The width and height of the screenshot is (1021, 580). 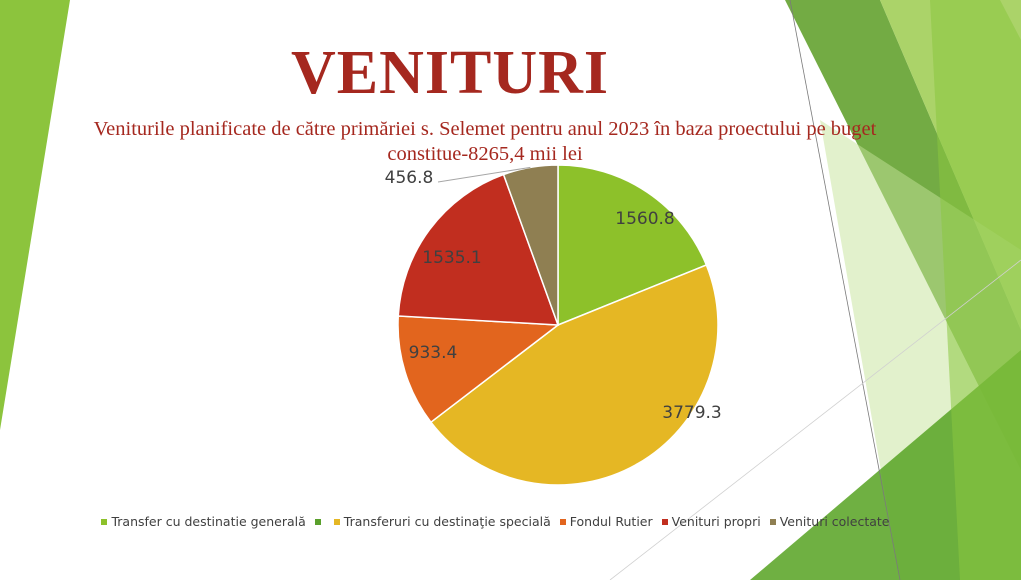 I want to click on legend-item, so click(x=319, y=521).